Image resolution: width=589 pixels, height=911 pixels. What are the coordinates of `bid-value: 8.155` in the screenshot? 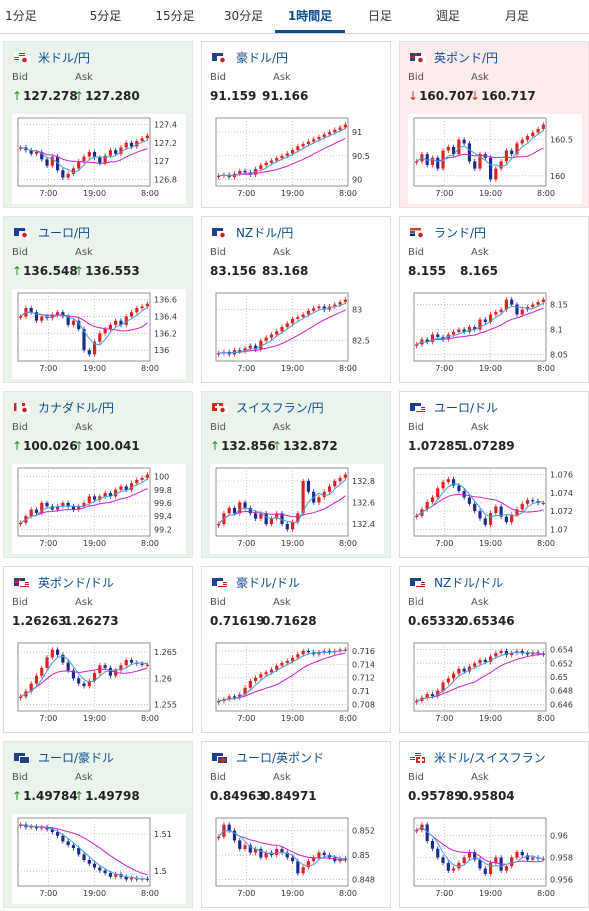 It's located at (427, 271).